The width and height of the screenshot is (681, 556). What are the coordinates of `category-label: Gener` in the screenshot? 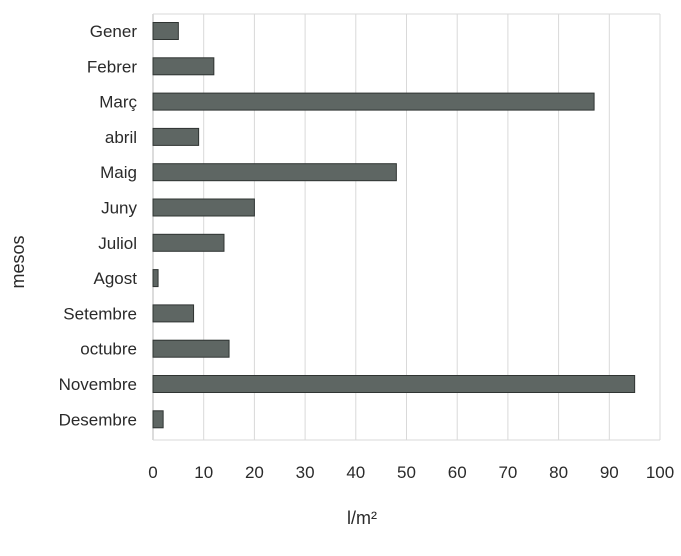 It's located at (114, 31).